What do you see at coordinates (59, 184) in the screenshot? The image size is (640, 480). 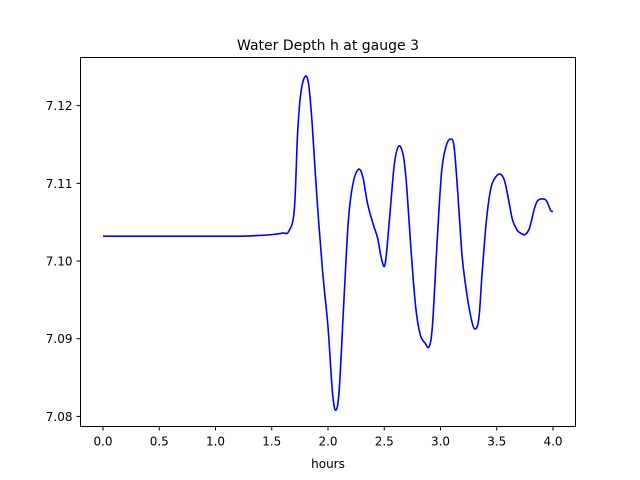 I see `y-tick-label: 7.11` at bounding box center [59, 184].